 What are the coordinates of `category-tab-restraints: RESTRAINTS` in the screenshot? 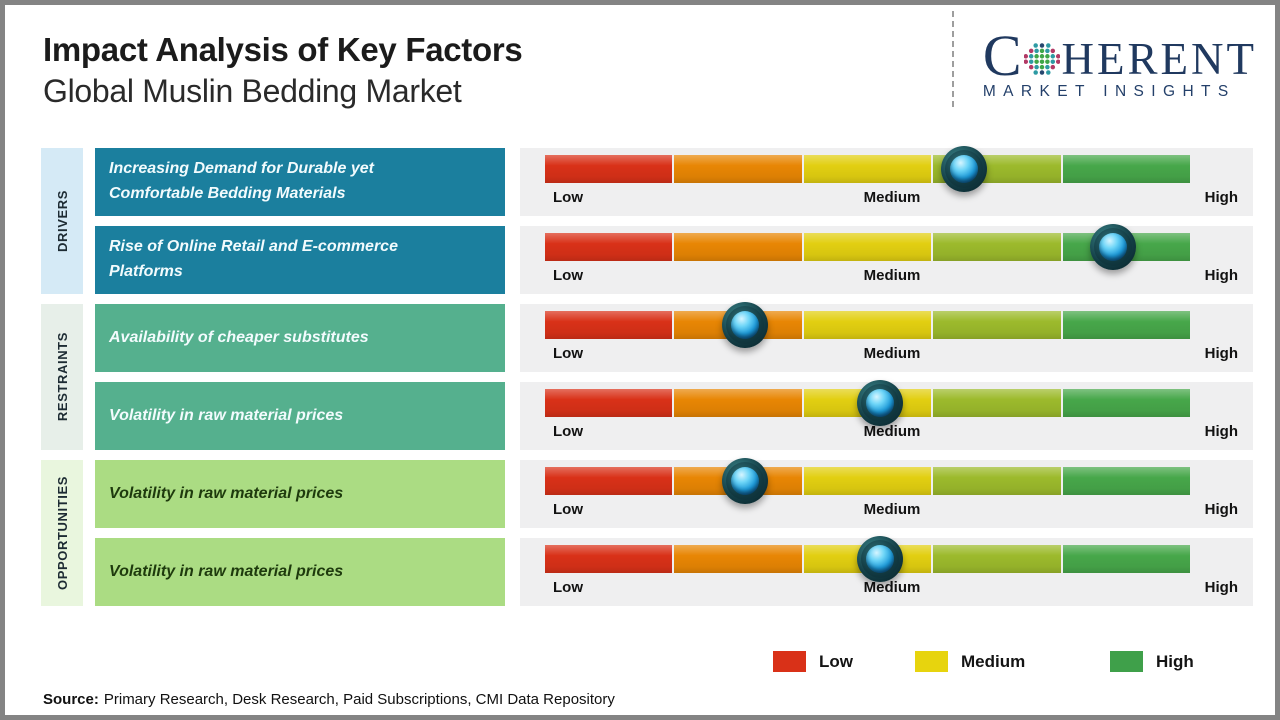 It's located at (62, 377).